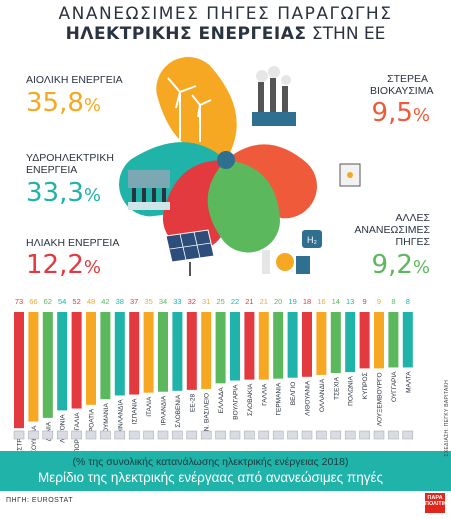 Image resolution: width=451 pixels, height=519 pixels. Describe the element at coordinates (307, 301) in the screenshot. I see `bar-value-label: 18` at that location.